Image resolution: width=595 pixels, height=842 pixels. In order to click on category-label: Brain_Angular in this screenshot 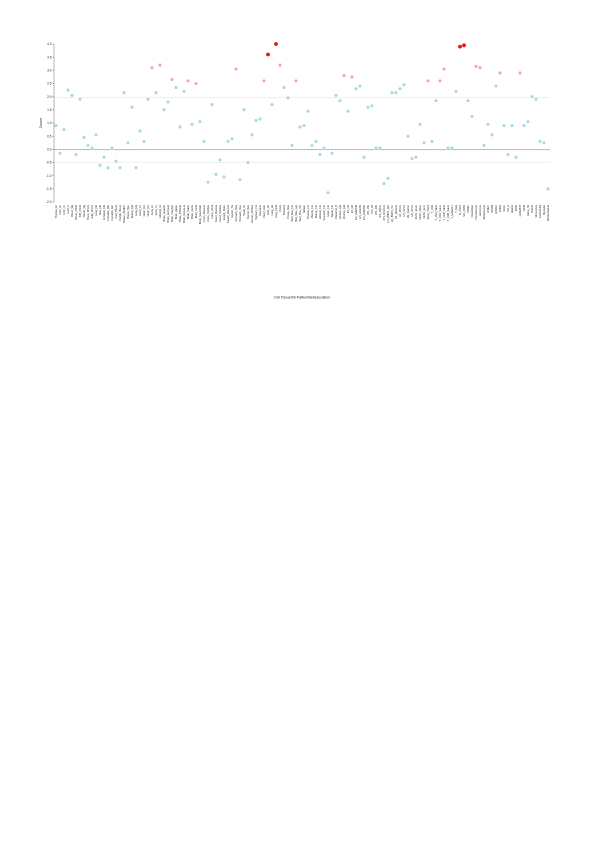, I will do `click(164, 213)`.